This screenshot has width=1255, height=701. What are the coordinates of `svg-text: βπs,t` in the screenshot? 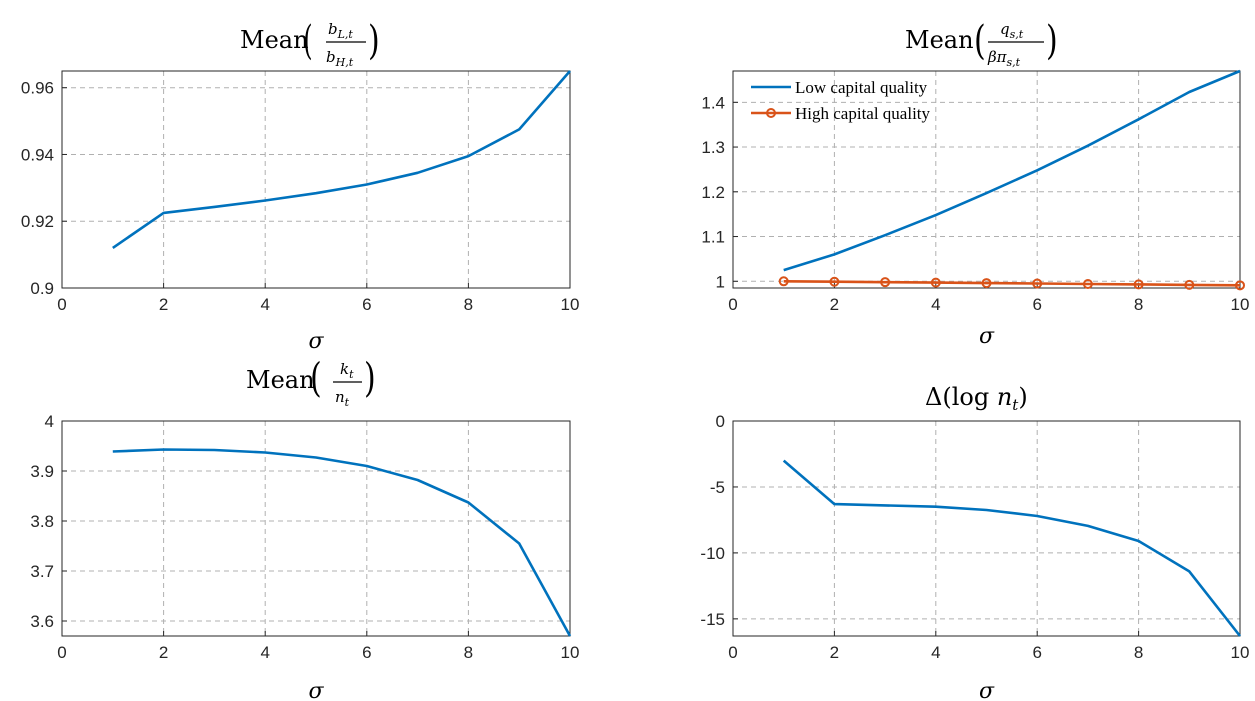 It's located at (1004, 58).